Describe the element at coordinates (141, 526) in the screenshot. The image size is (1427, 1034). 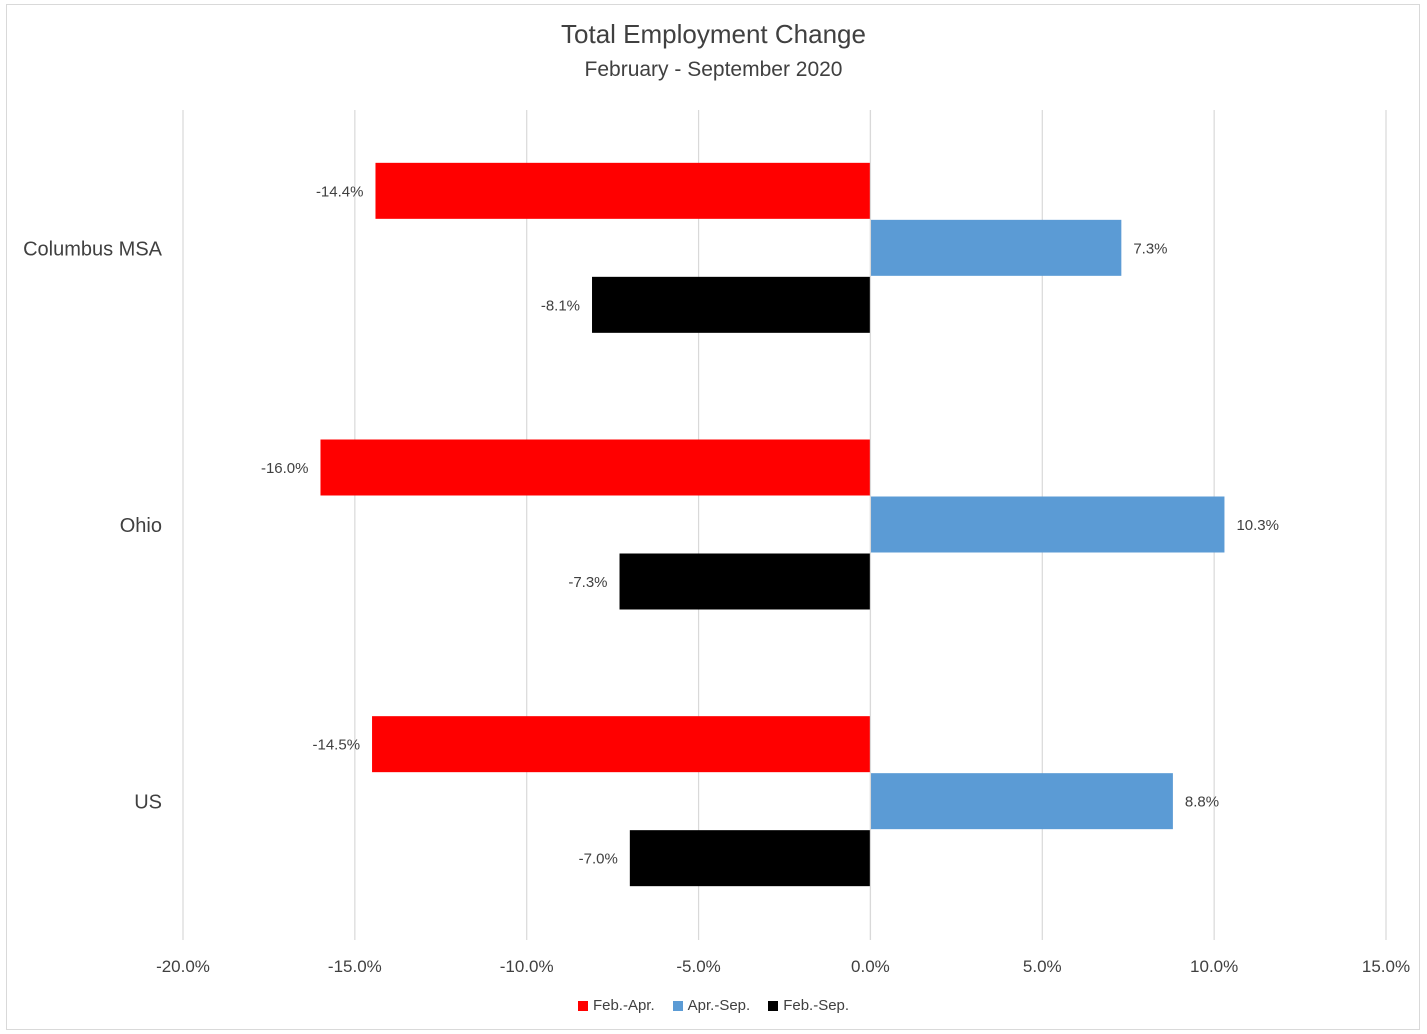
I see `category-label: Ohio` at that location.